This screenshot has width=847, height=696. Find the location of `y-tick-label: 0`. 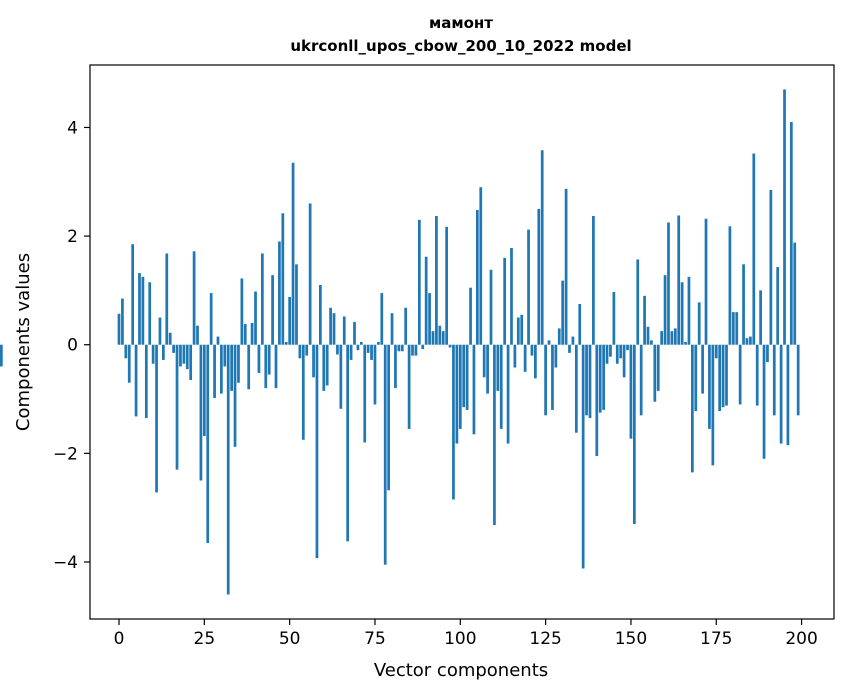

y-tick-label: 0 is located at coordinates (72, 346).